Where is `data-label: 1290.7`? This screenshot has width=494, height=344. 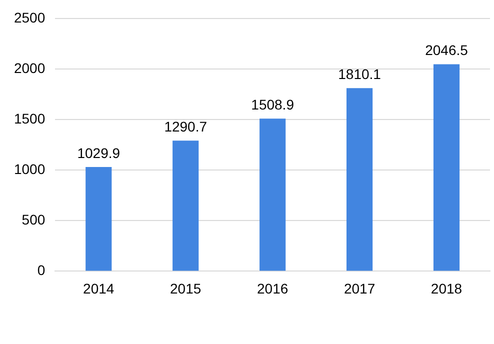
data-label: 1290.7 is located at coordinates (186, 126).